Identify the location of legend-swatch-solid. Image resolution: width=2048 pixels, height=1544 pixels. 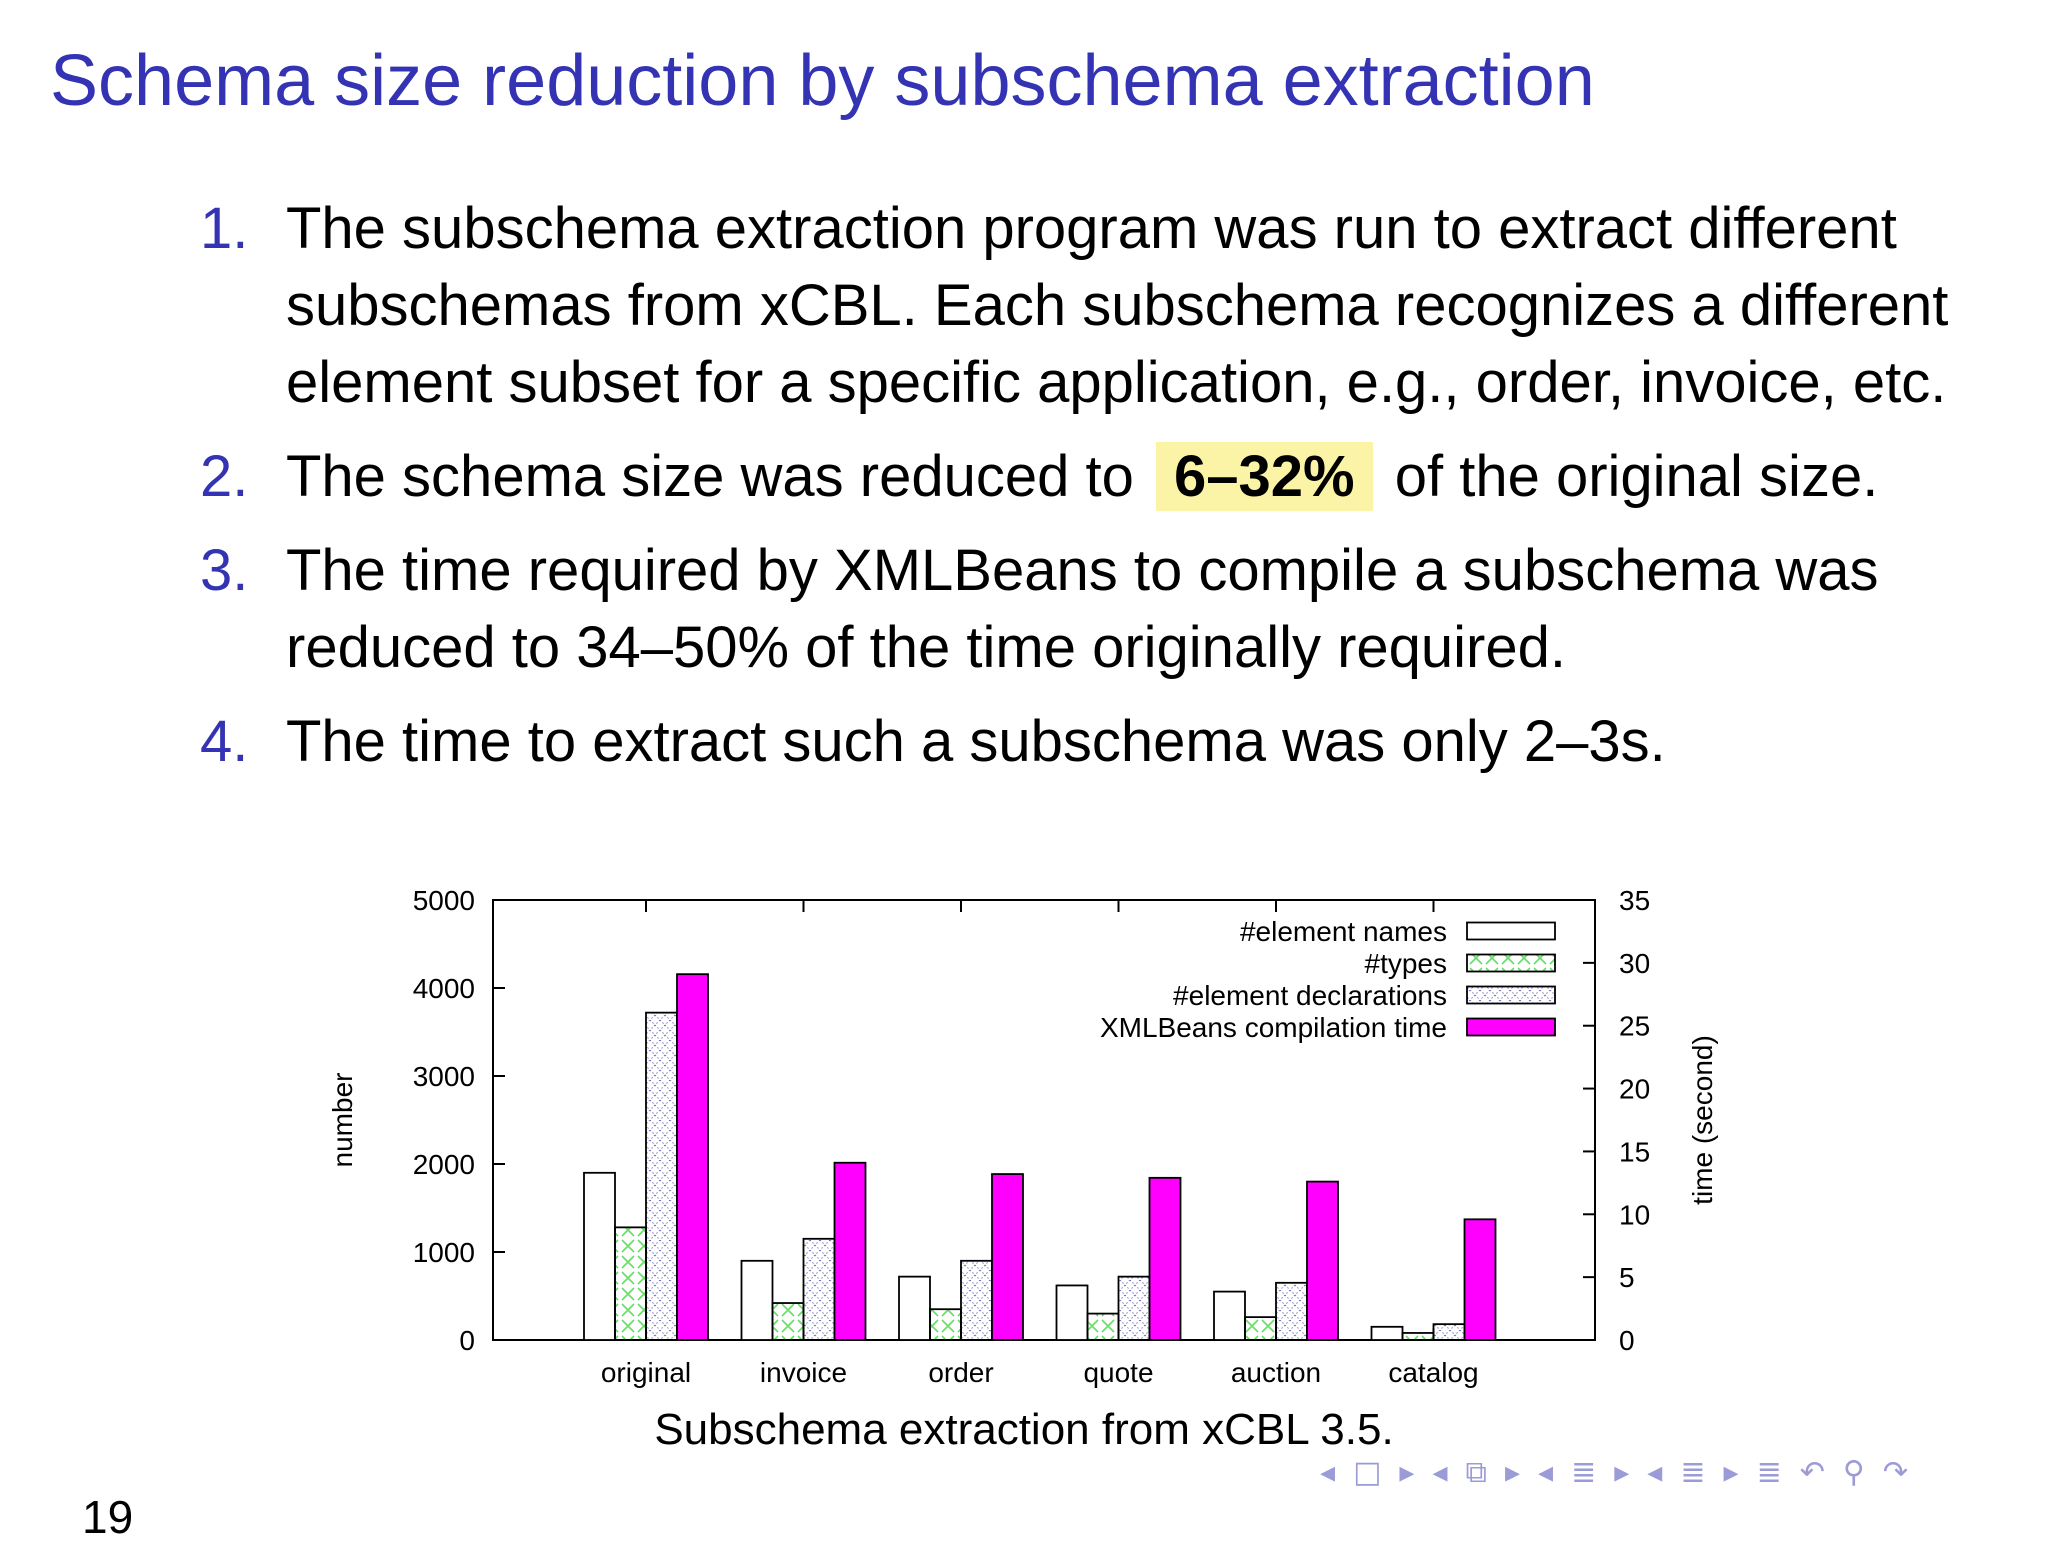
(1511, 1027).